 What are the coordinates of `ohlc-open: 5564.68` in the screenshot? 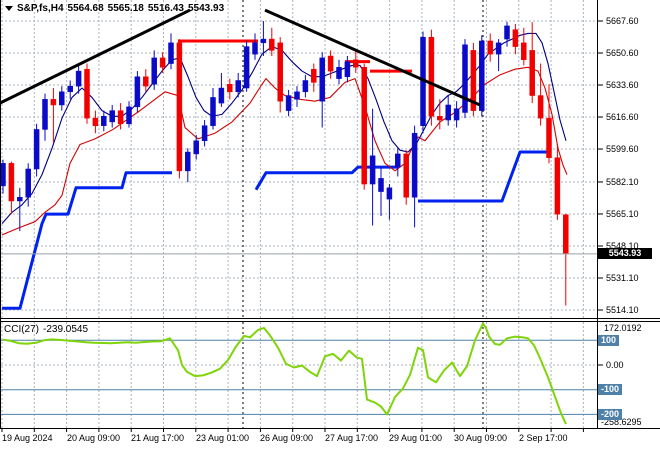 It's located at (85, 8).